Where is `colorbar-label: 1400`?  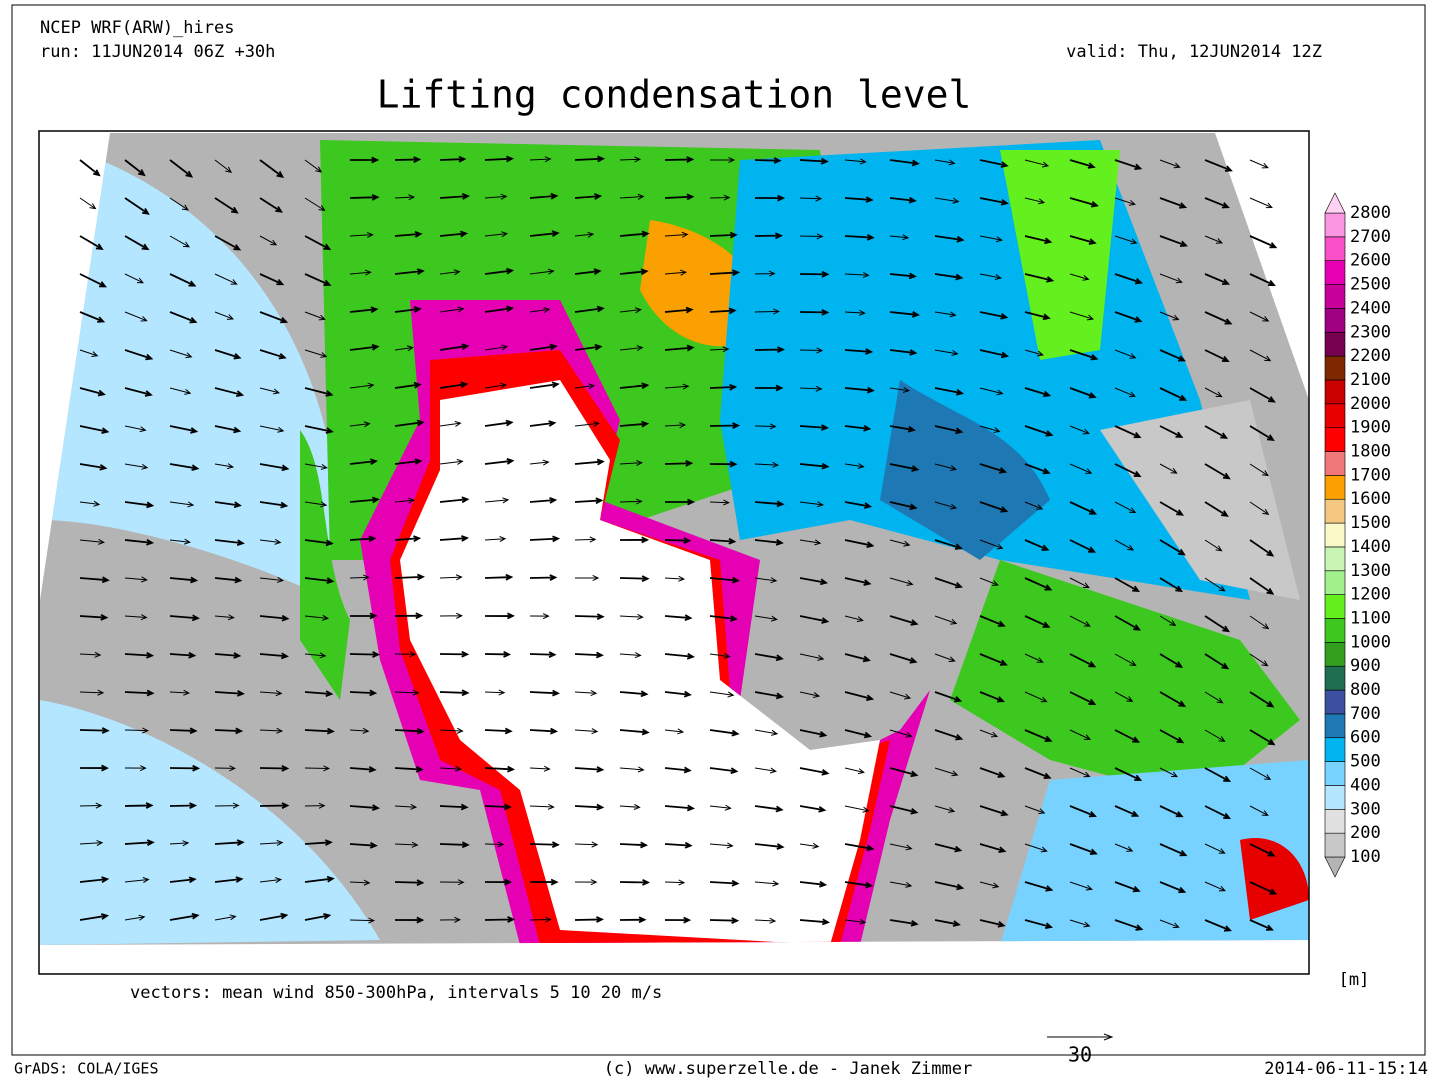 colorbar-label: 1400 is located at coordinates (1370, 547).